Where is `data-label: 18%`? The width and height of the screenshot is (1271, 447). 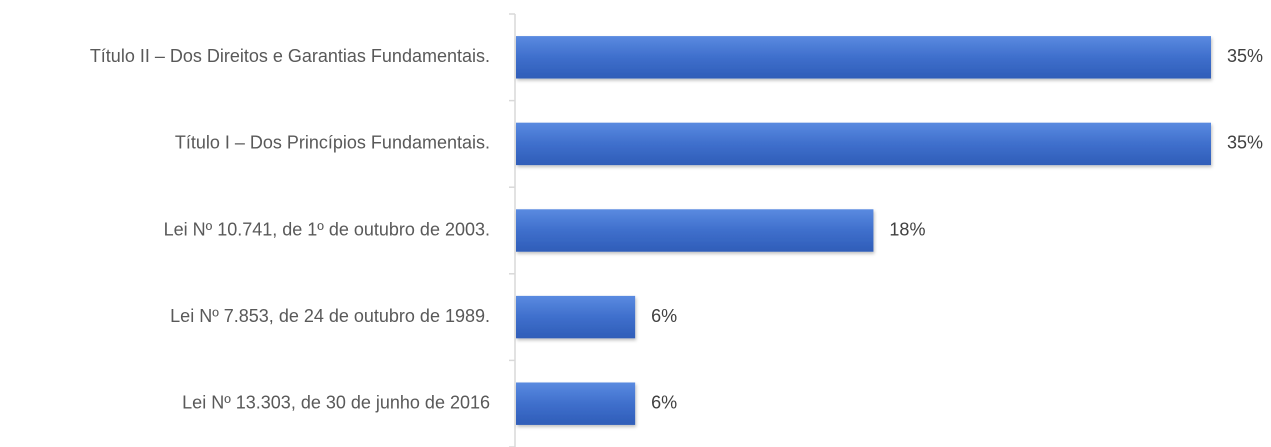 data-label: 18% is located at coordinates (907, 229).